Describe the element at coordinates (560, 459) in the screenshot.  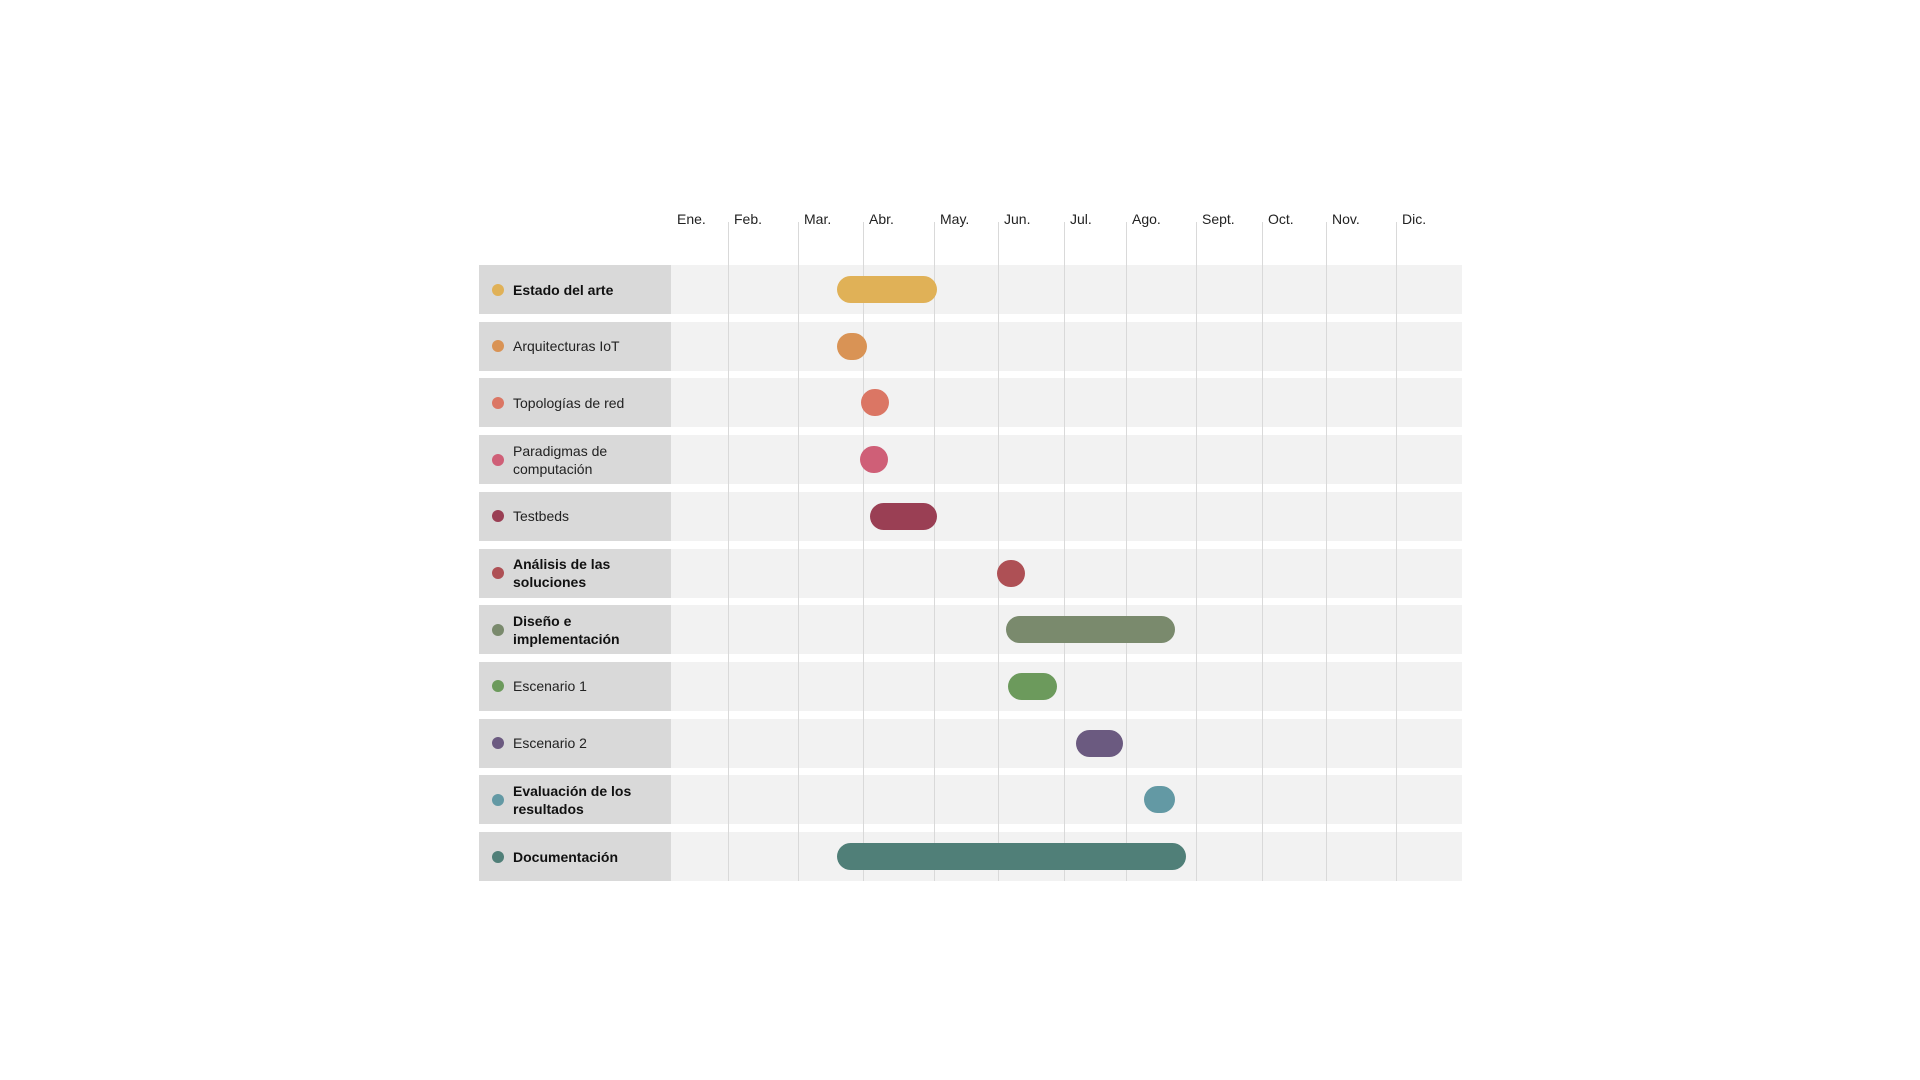
I see `task-label: Paradigmas de computación` at that location.